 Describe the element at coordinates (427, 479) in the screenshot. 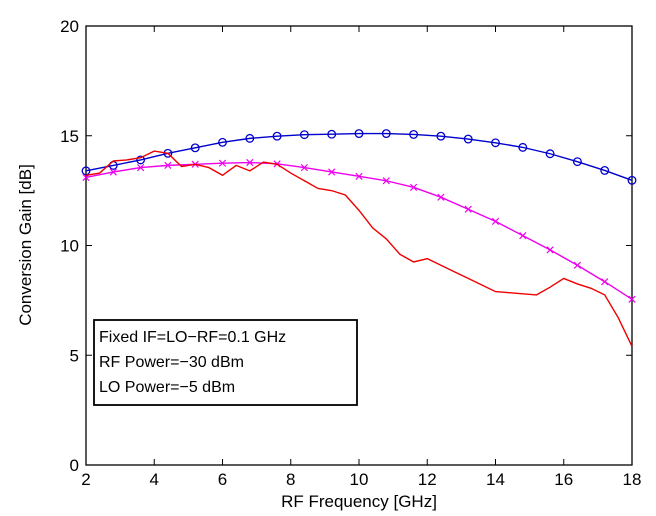

I see `x-tick-label: 12` at that location.